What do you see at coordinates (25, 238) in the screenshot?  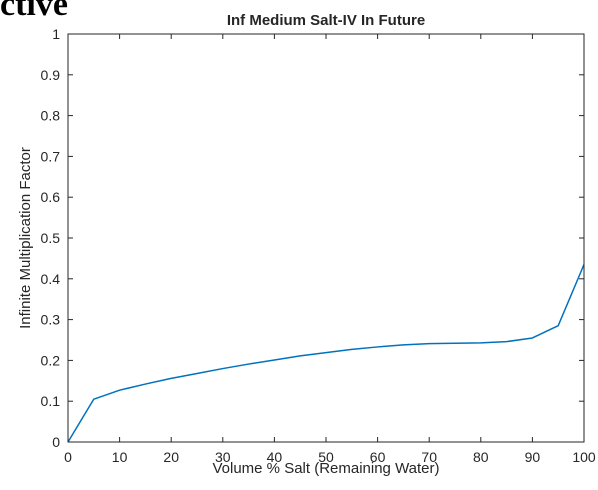 I see `y-axis-label: Infinite Multiplication Factor` at bounding box center [25, 238].